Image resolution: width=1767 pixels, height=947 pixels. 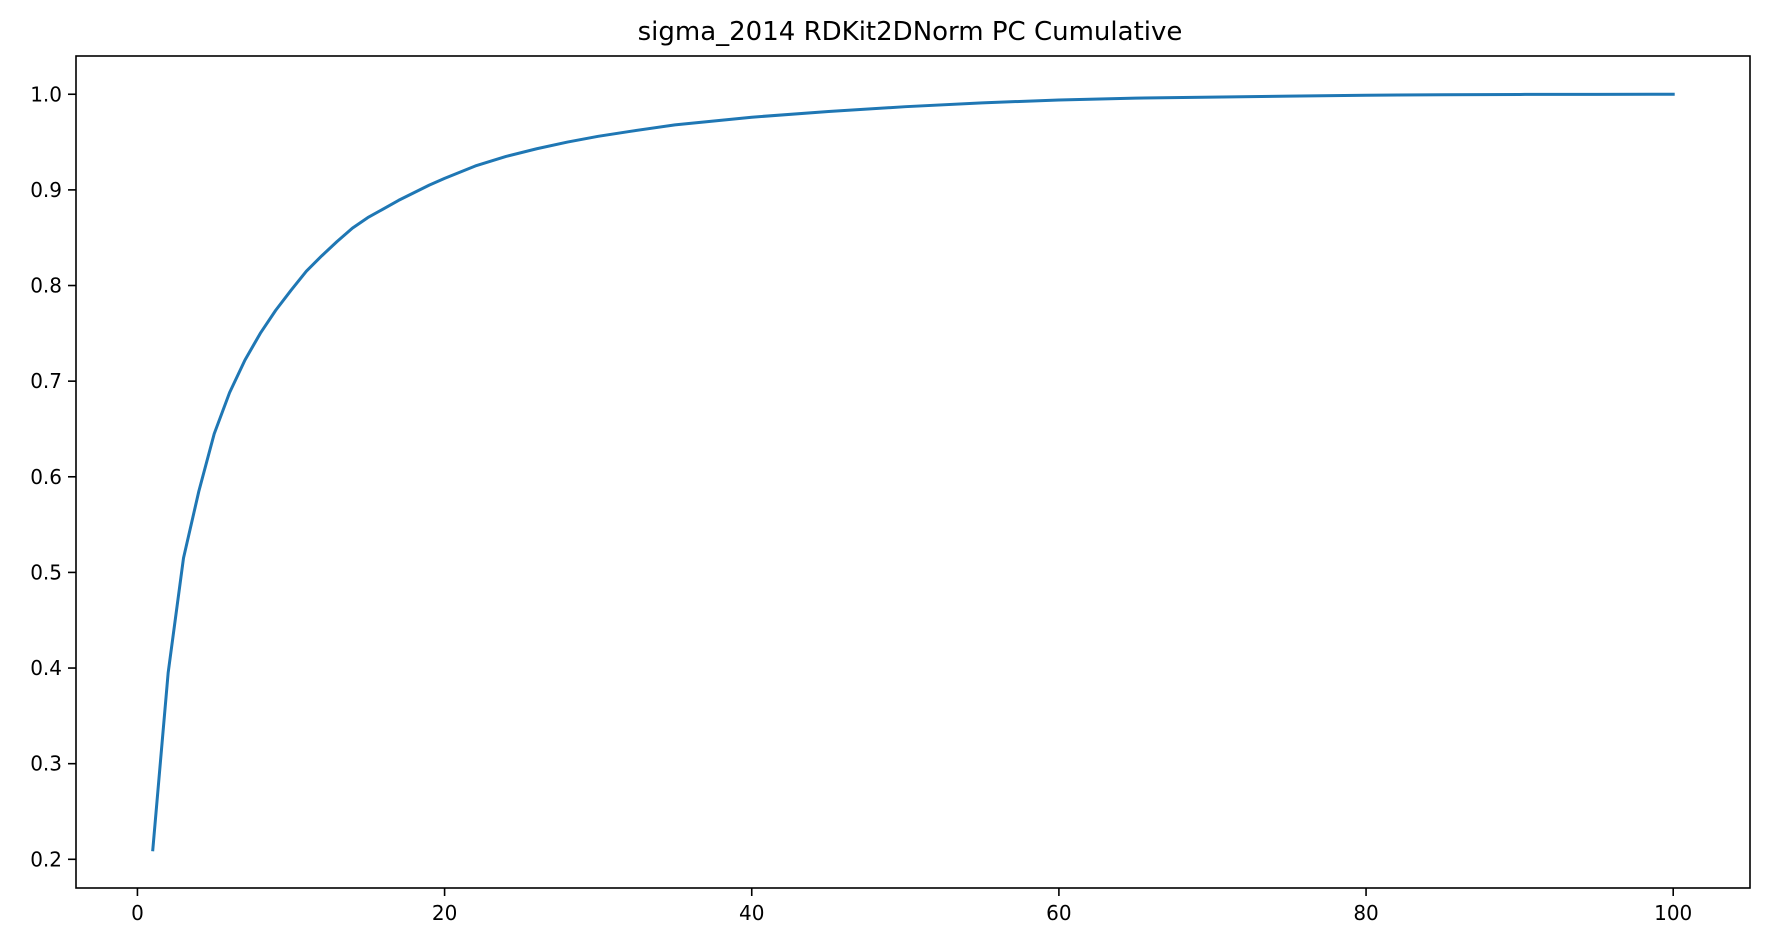 I want to click on y-tick-label: 0.8, so click(x=46, y=286).